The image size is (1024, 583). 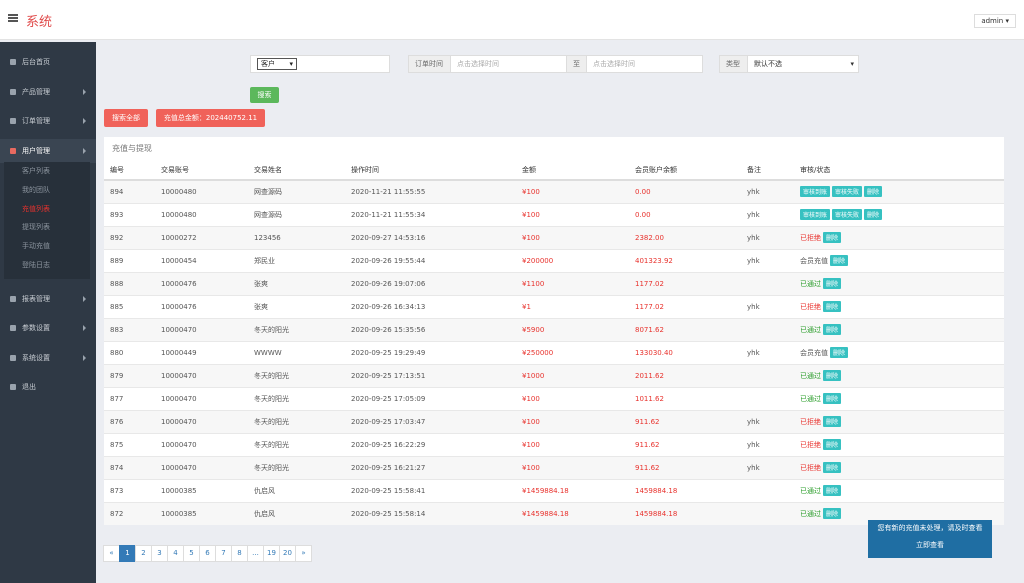 What do you see at coordinates (685, 421) in the screenshot?
I see `cell-balance: 911.62` at bounding box center [685, 421].